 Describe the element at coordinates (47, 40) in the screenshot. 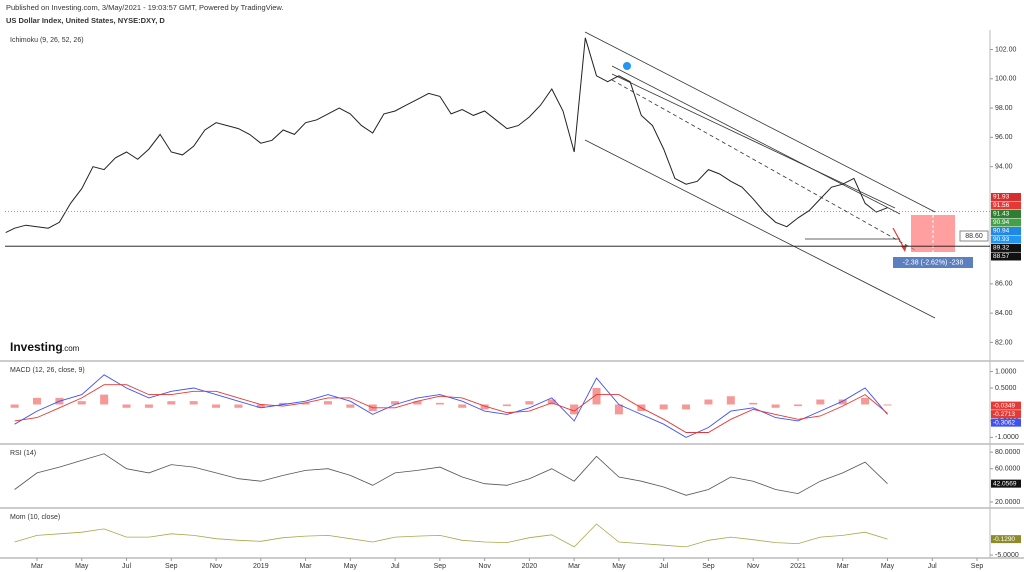

I see `panel-title: Ichimoku (9, 26, 52, 26)` at that location.